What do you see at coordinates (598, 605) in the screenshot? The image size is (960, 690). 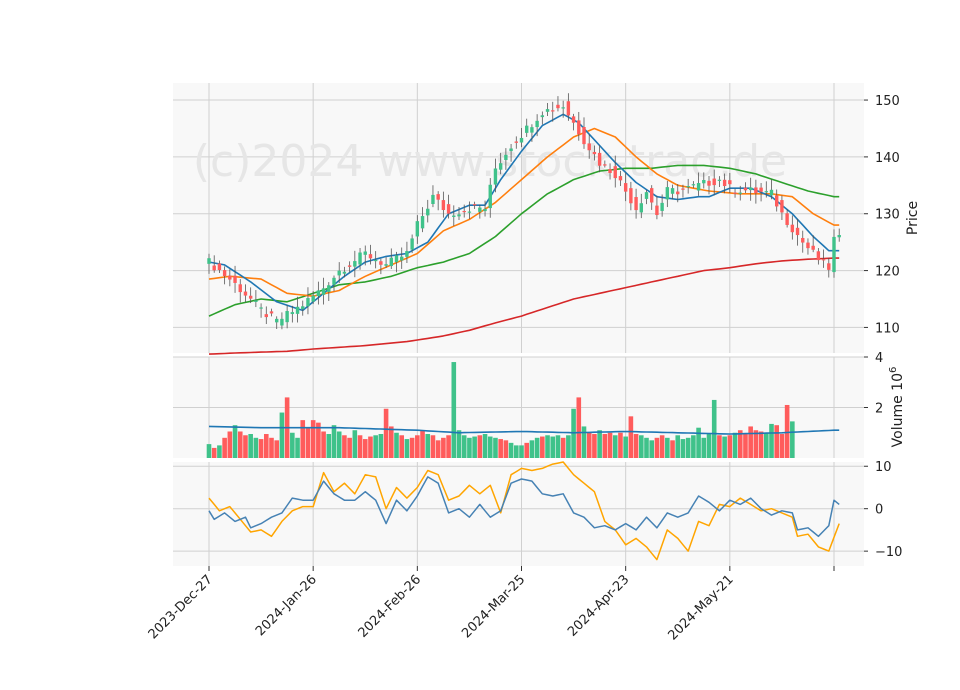 I see `x-axis-tick-label: 2024-Apr-23` at bounding box center [598, 605].